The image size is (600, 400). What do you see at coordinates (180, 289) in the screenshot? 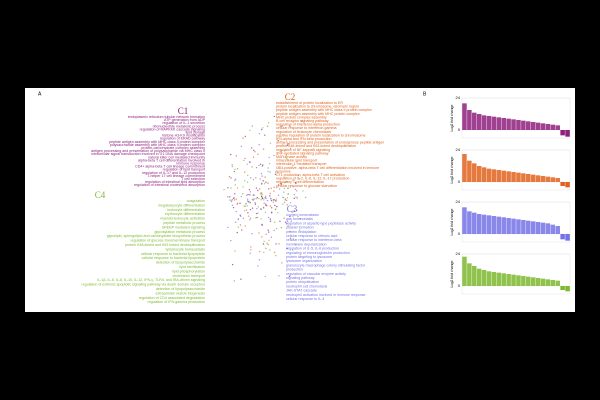
I see `go-term: detection of lipopolysaccharide` at bounding box center [180, 289].